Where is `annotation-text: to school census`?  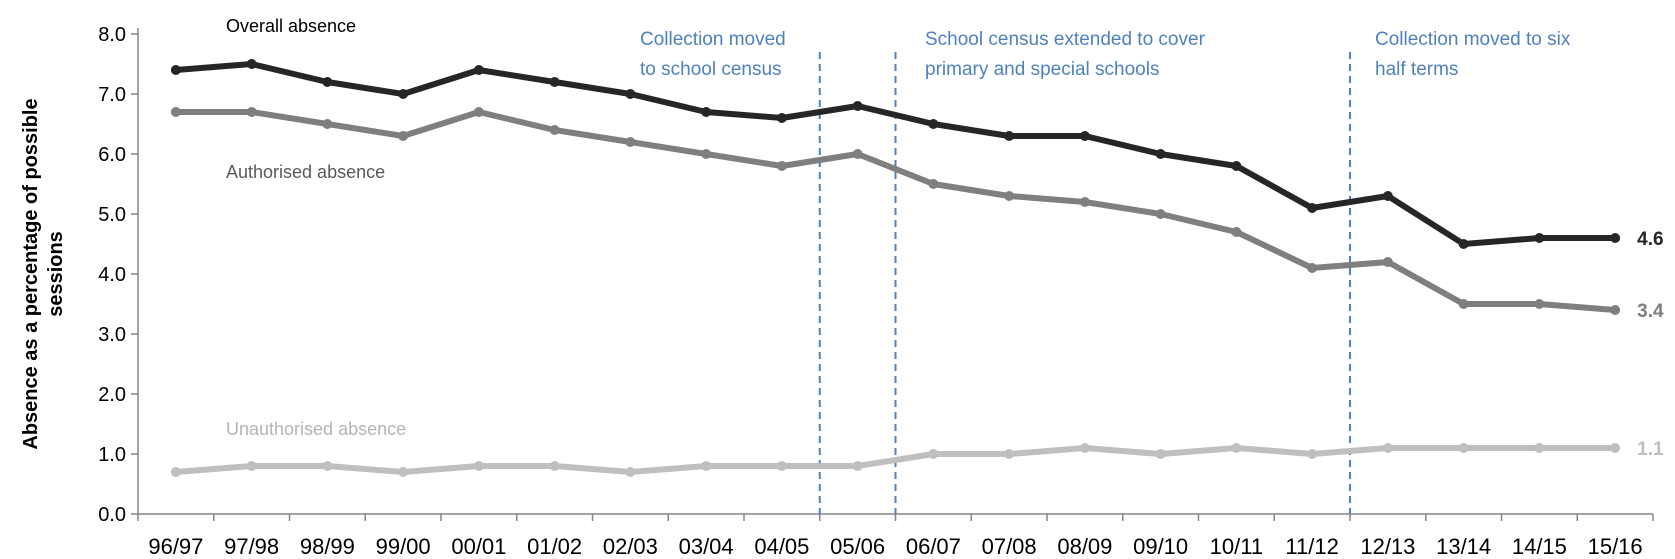
annotation-text: to school census is located at coordinates (711, 69).